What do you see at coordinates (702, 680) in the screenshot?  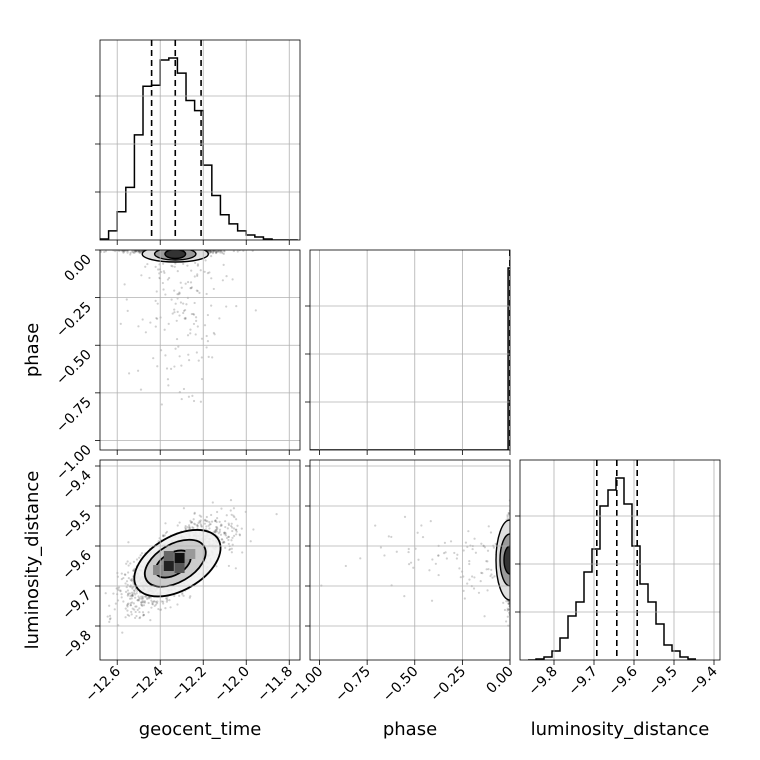 I see `x-tick-label: −9.4` at bounding box center [702, 680].